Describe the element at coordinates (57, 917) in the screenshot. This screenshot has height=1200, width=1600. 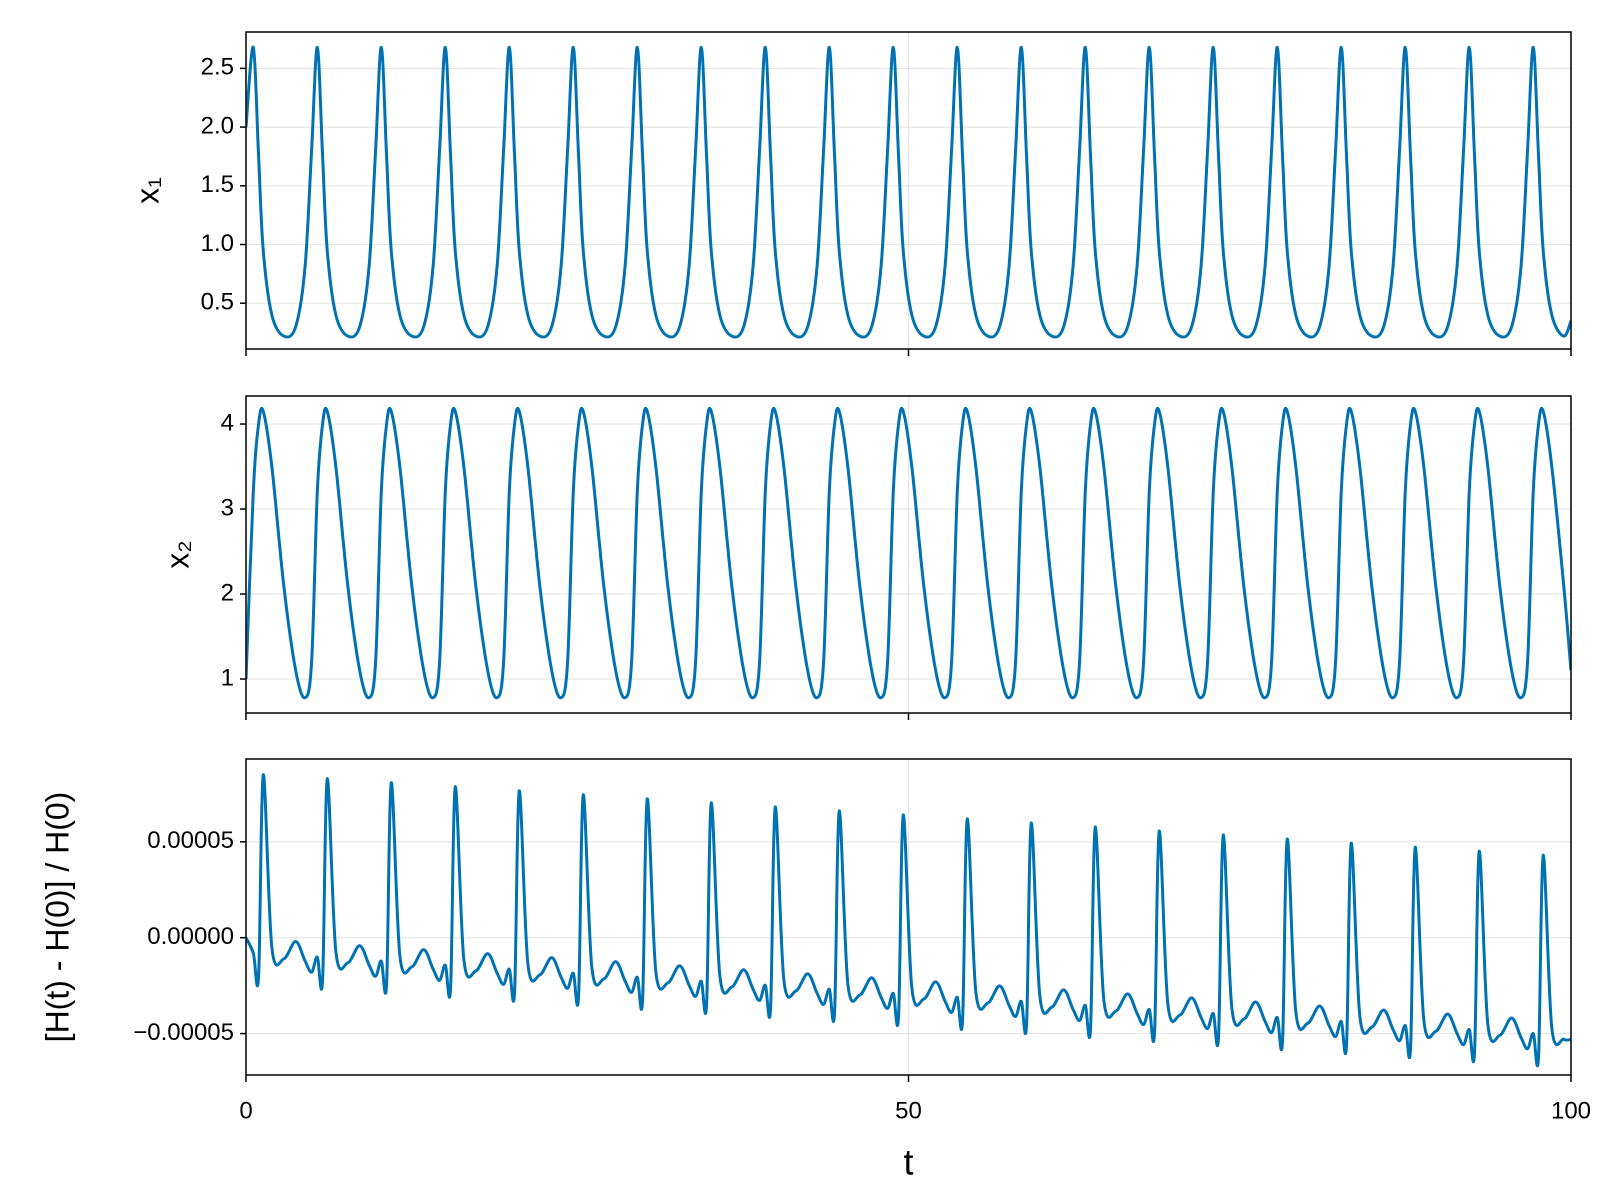
I see `y-axis-label: [H(t) - H(0)] / H(0)` at that location.